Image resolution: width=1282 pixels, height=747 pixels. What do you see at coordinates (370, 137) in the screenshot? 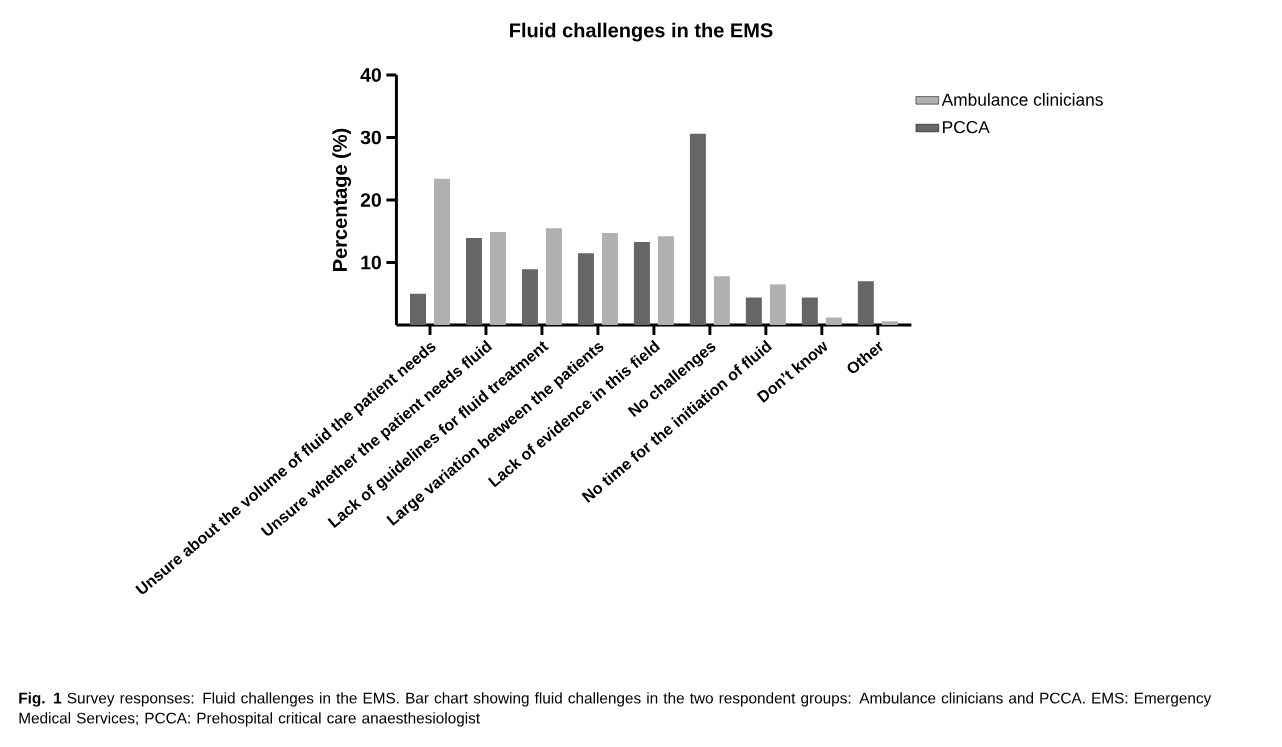
I see `y-tick-label: 30` at bounding box center [370, 137].